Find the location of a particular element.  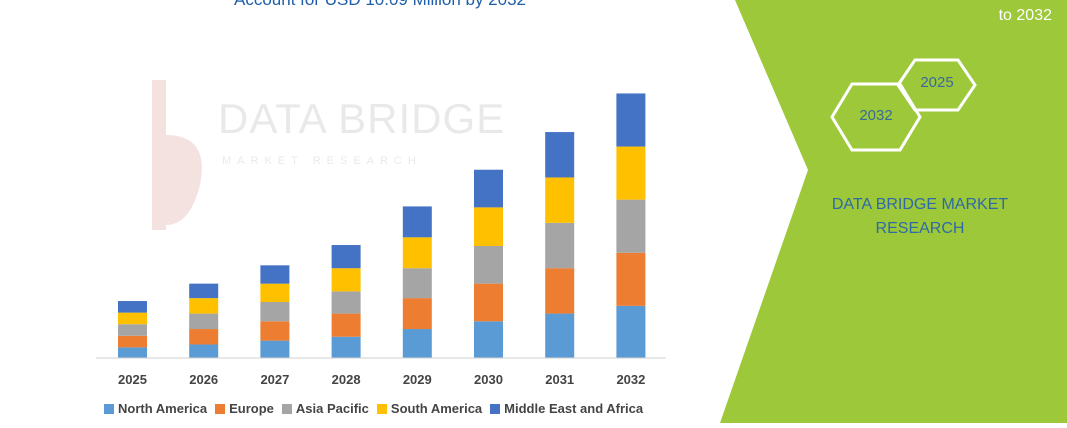

legend-item: Europe is located at coordinates (244, 408).